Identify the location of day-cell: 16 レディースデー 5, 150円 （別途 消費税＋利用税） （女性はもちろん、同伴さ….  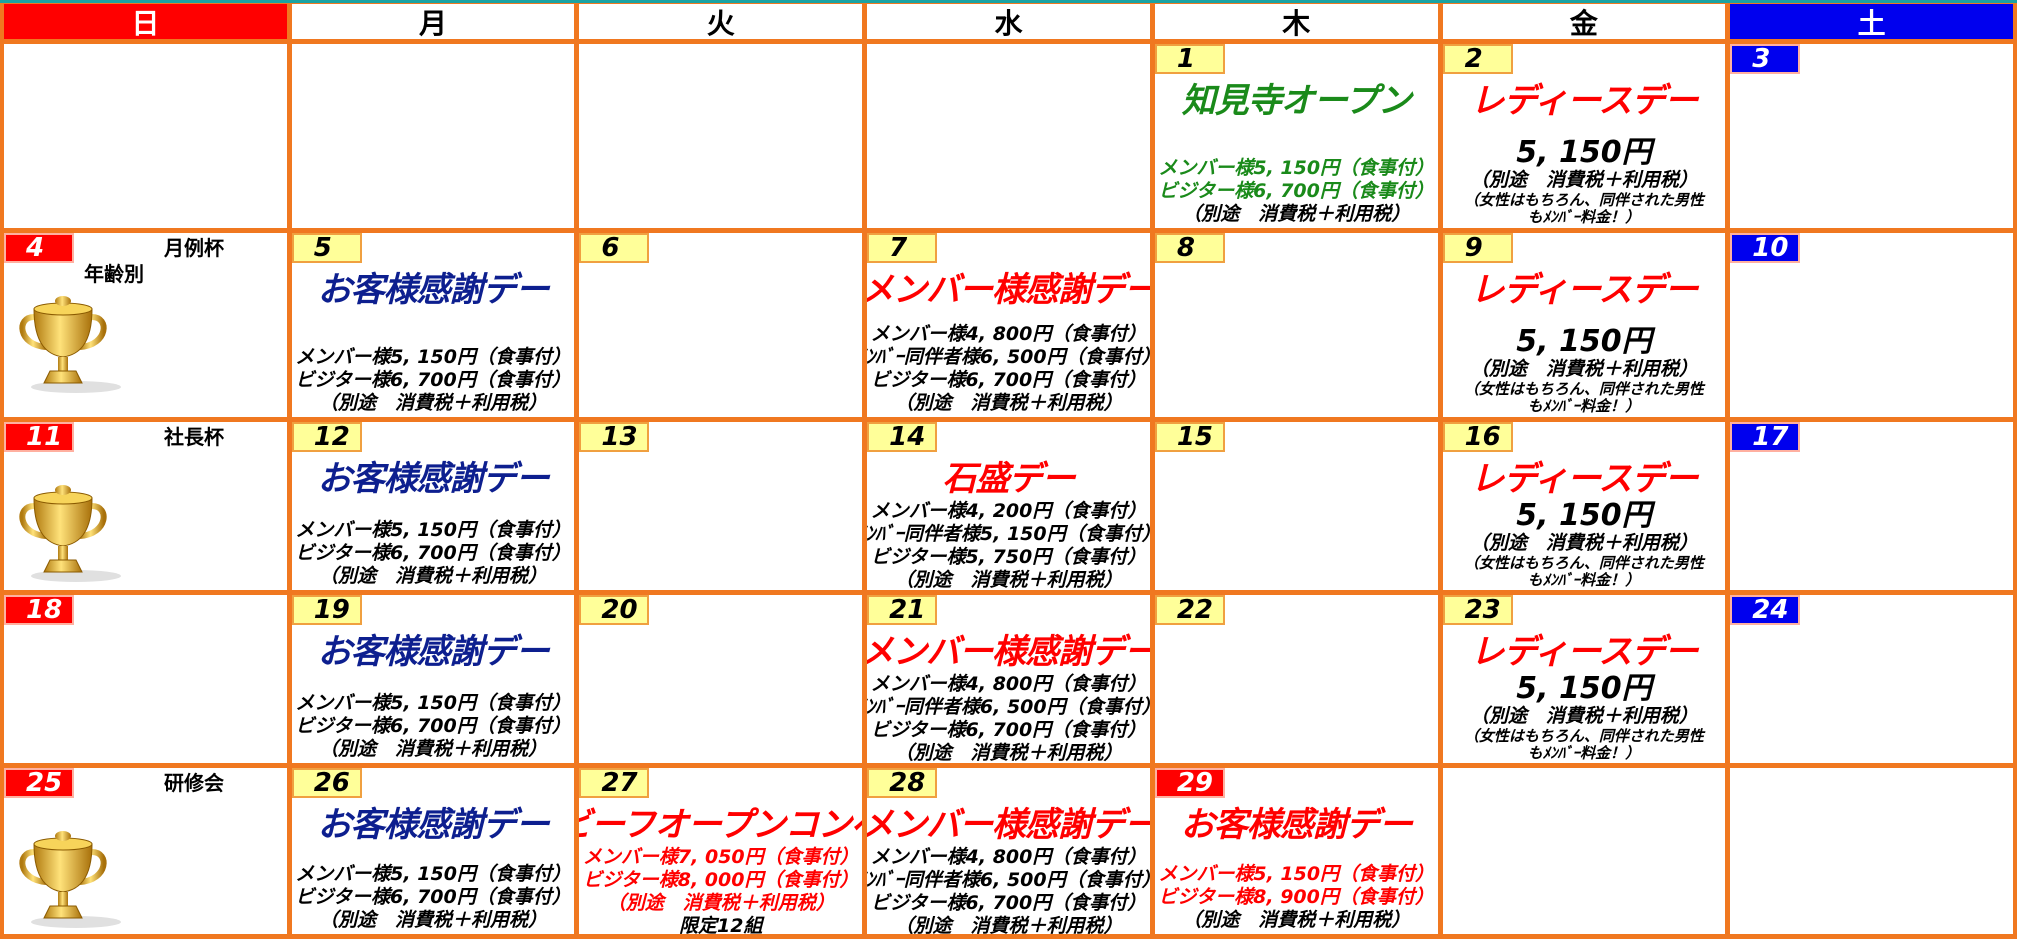
(1584, 506).